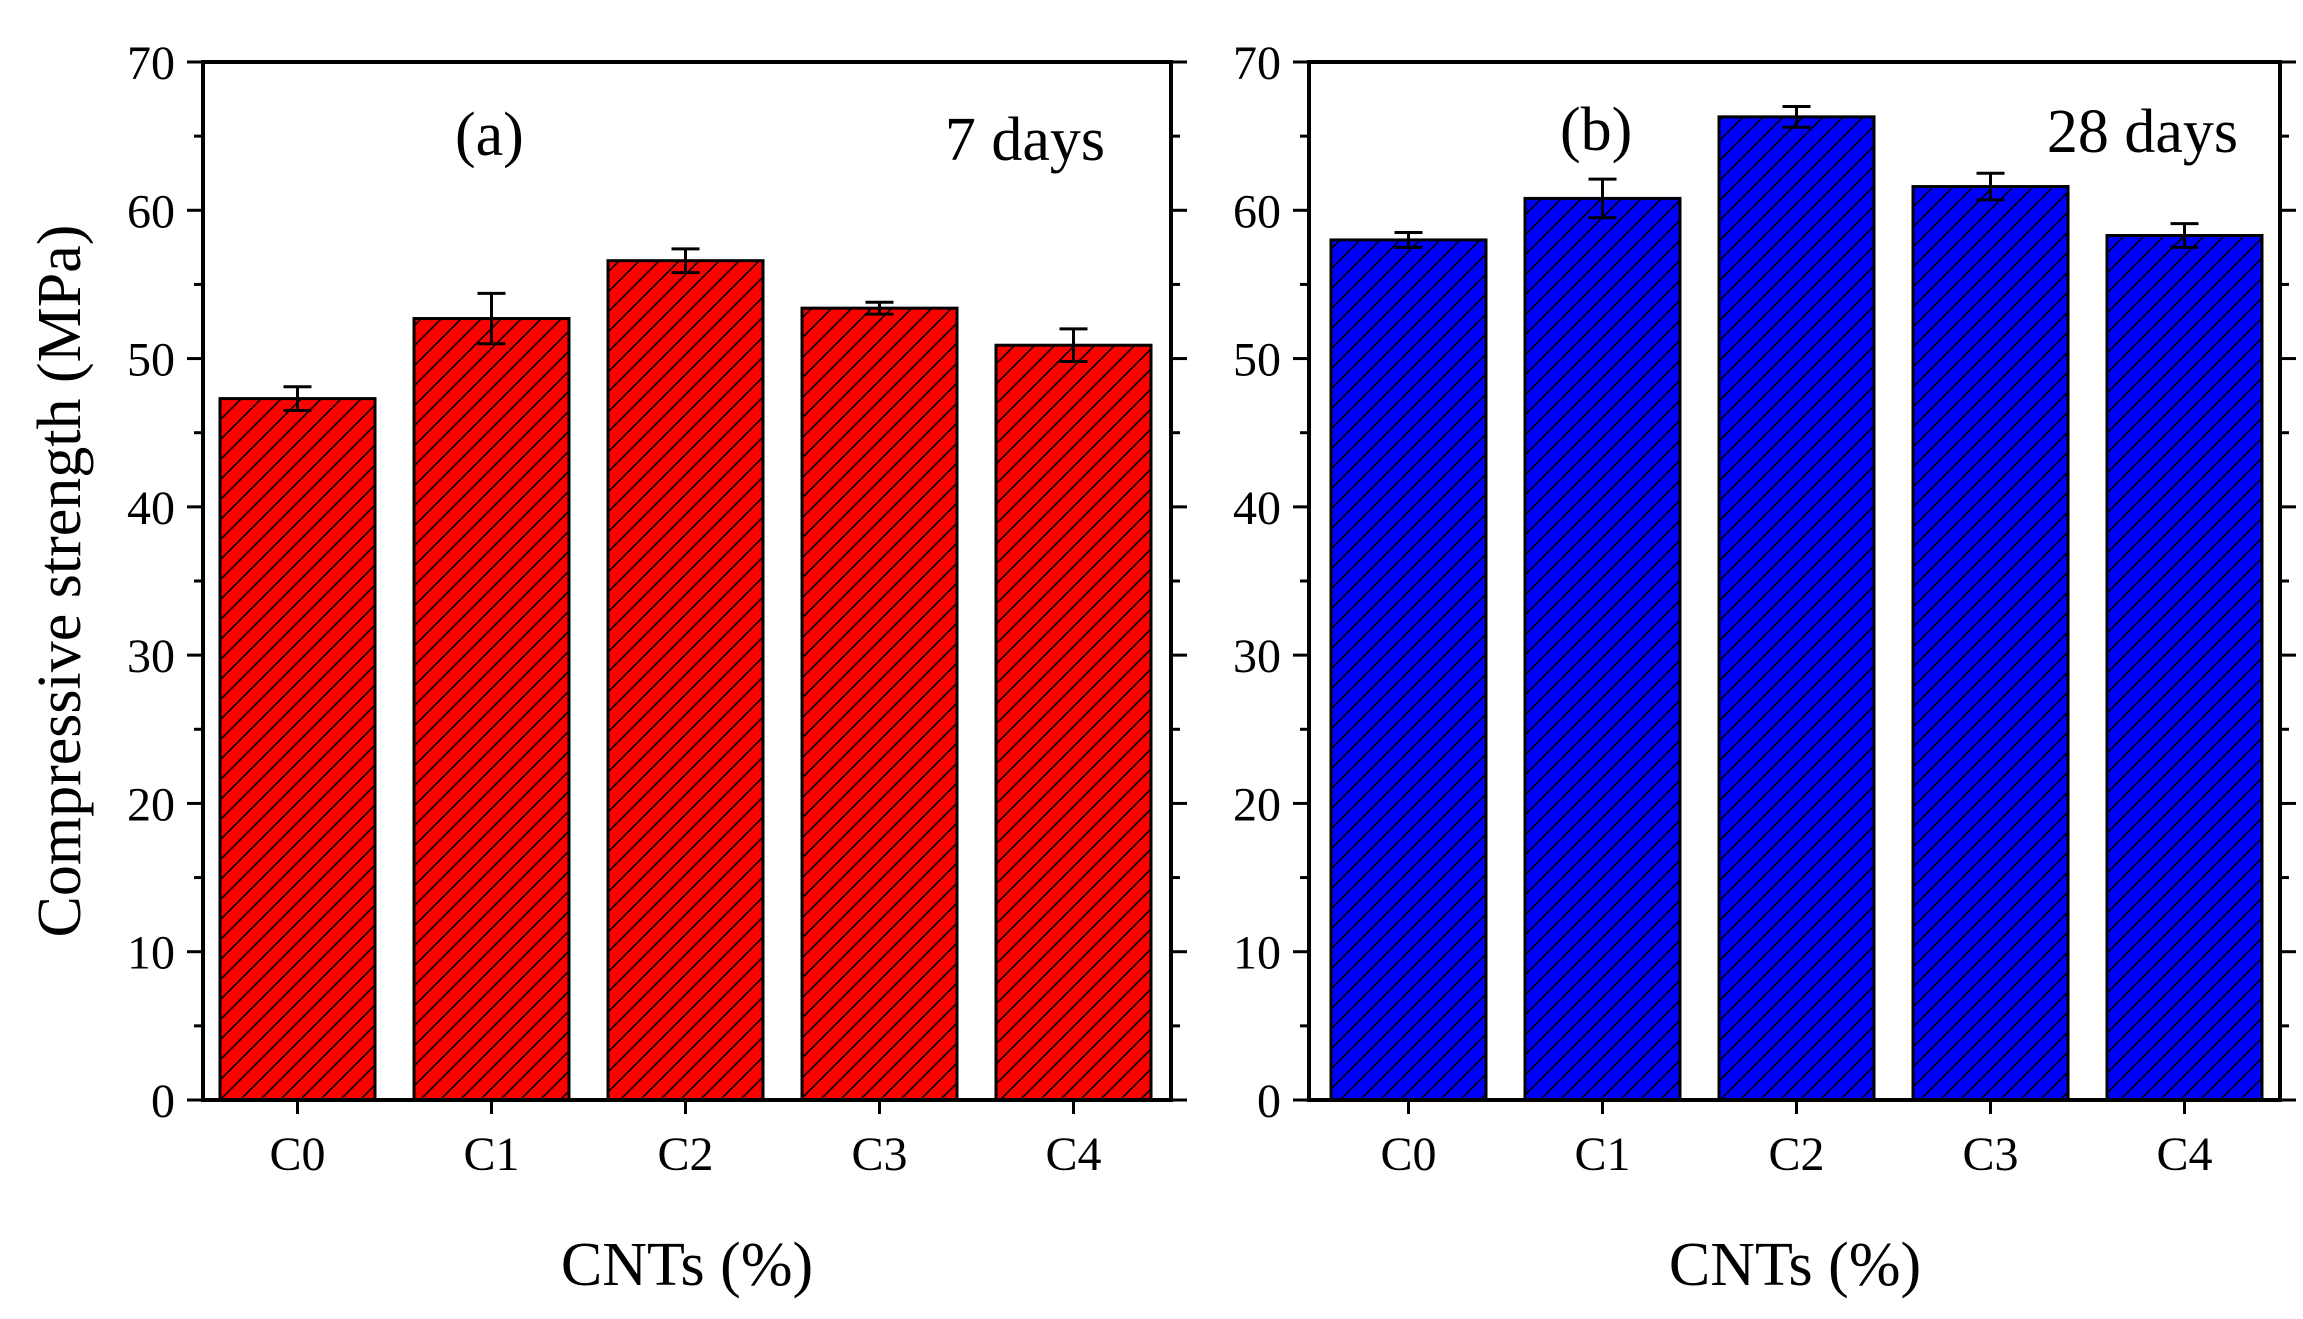 The height and width of the screenshot is (1319, 2303). Describe the element at coordinates (60, 581) in the screenshot. I see `y-axis-title: Compressive strength (MPa)` at that location.